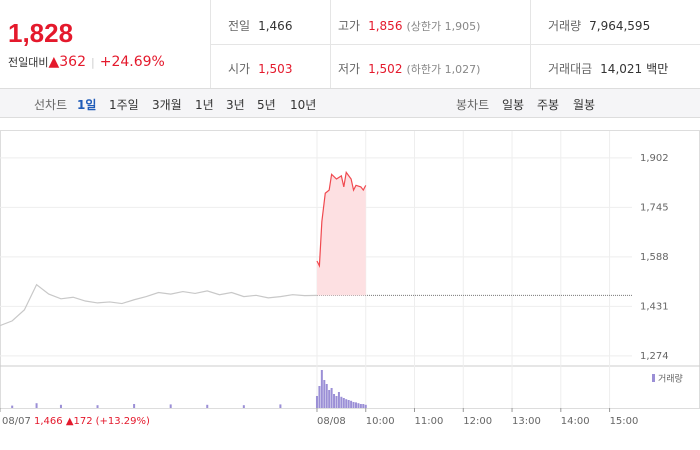  I want to click on change-label: 전일대비, so click(28, 62).